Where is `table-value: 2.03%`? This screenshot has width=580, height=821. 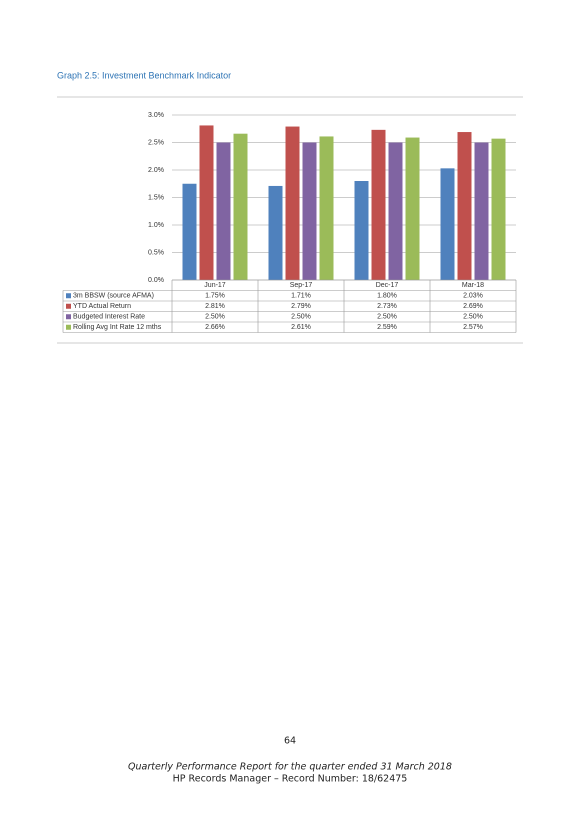
table-value: 2.03% is located at coordinates (473, 296).